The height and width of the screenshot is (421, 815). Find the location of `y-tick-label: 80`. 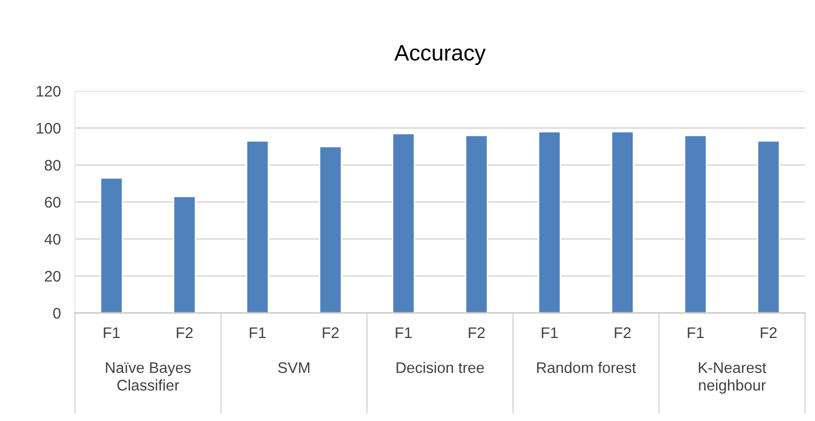

y-tick-label: 80 is located at coordinates (52, 165).